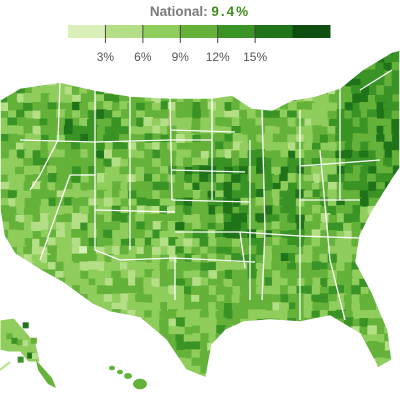 This screenshot has height=400, width=400. Describe the element at coordinates (211, 201) in the screenshot. I see `state-border` at that location.